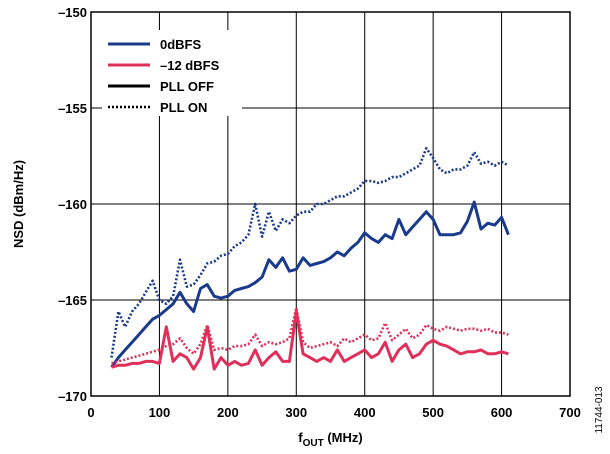  What do you see at coordinates (183, 107) in the screenshot?
I see `legend-label: PLL ON` at bounding box center [183, 107].